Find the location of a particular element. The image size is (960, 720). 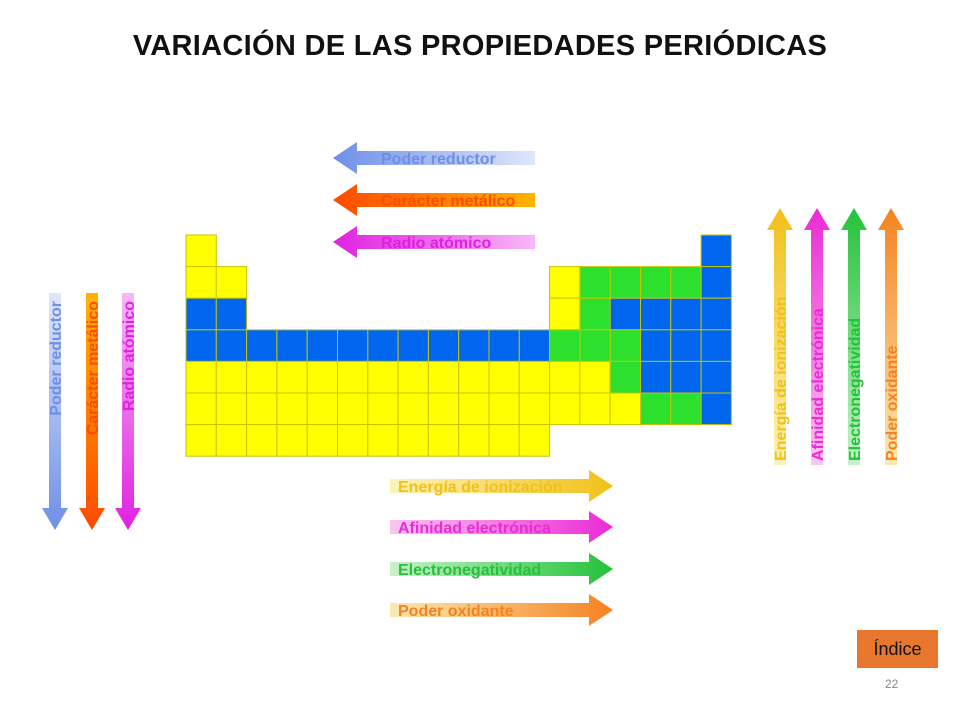

up-0-label: Energía de ionización is located at coordinates (781, 379).